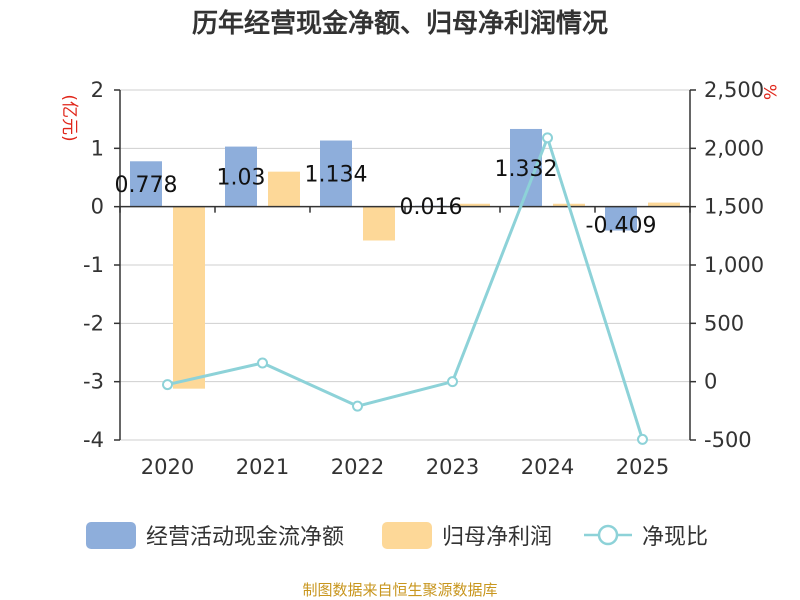 This screenshot has width=800, height=600. Describe the element at coordinates (728, 440) in the screenshot. I see `right-axis-tick-label: -500` at that location.